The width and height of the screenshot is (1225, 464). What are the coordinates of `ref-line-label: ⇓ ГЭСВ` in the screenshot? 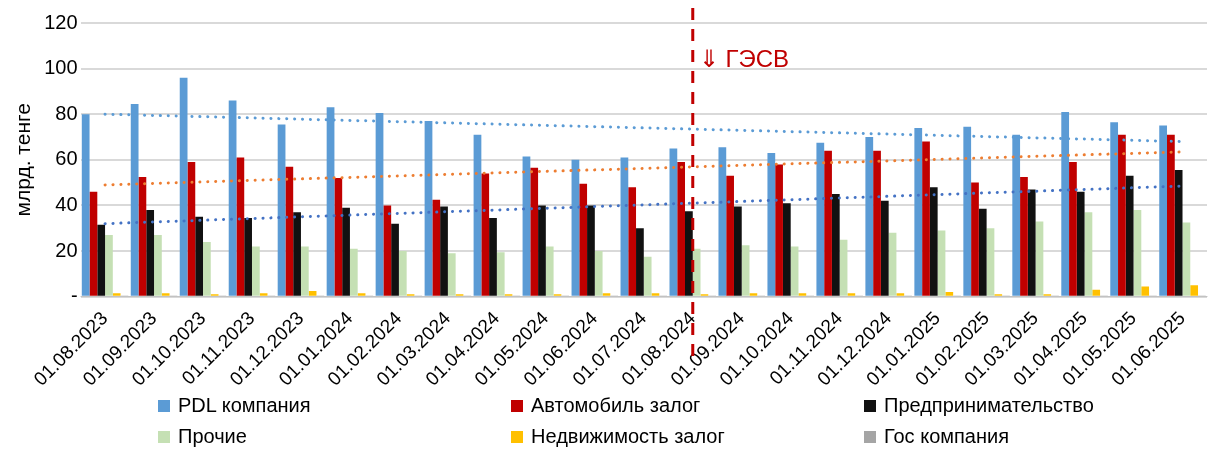 It's located at (744, 58).